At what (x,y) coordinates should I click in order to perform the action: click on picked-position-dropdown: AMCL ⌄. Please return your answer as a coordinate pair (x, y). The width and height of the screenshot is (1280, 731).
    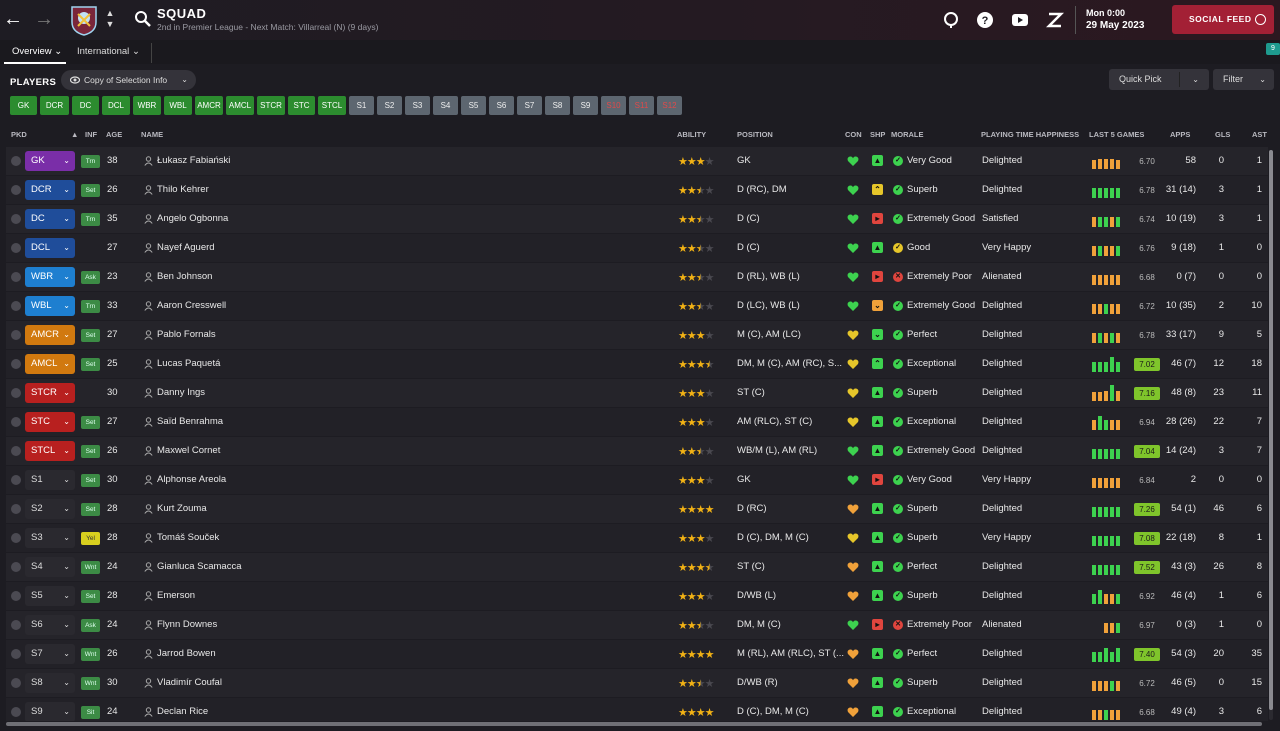
    Looking at the image, I should click on (50, 364).